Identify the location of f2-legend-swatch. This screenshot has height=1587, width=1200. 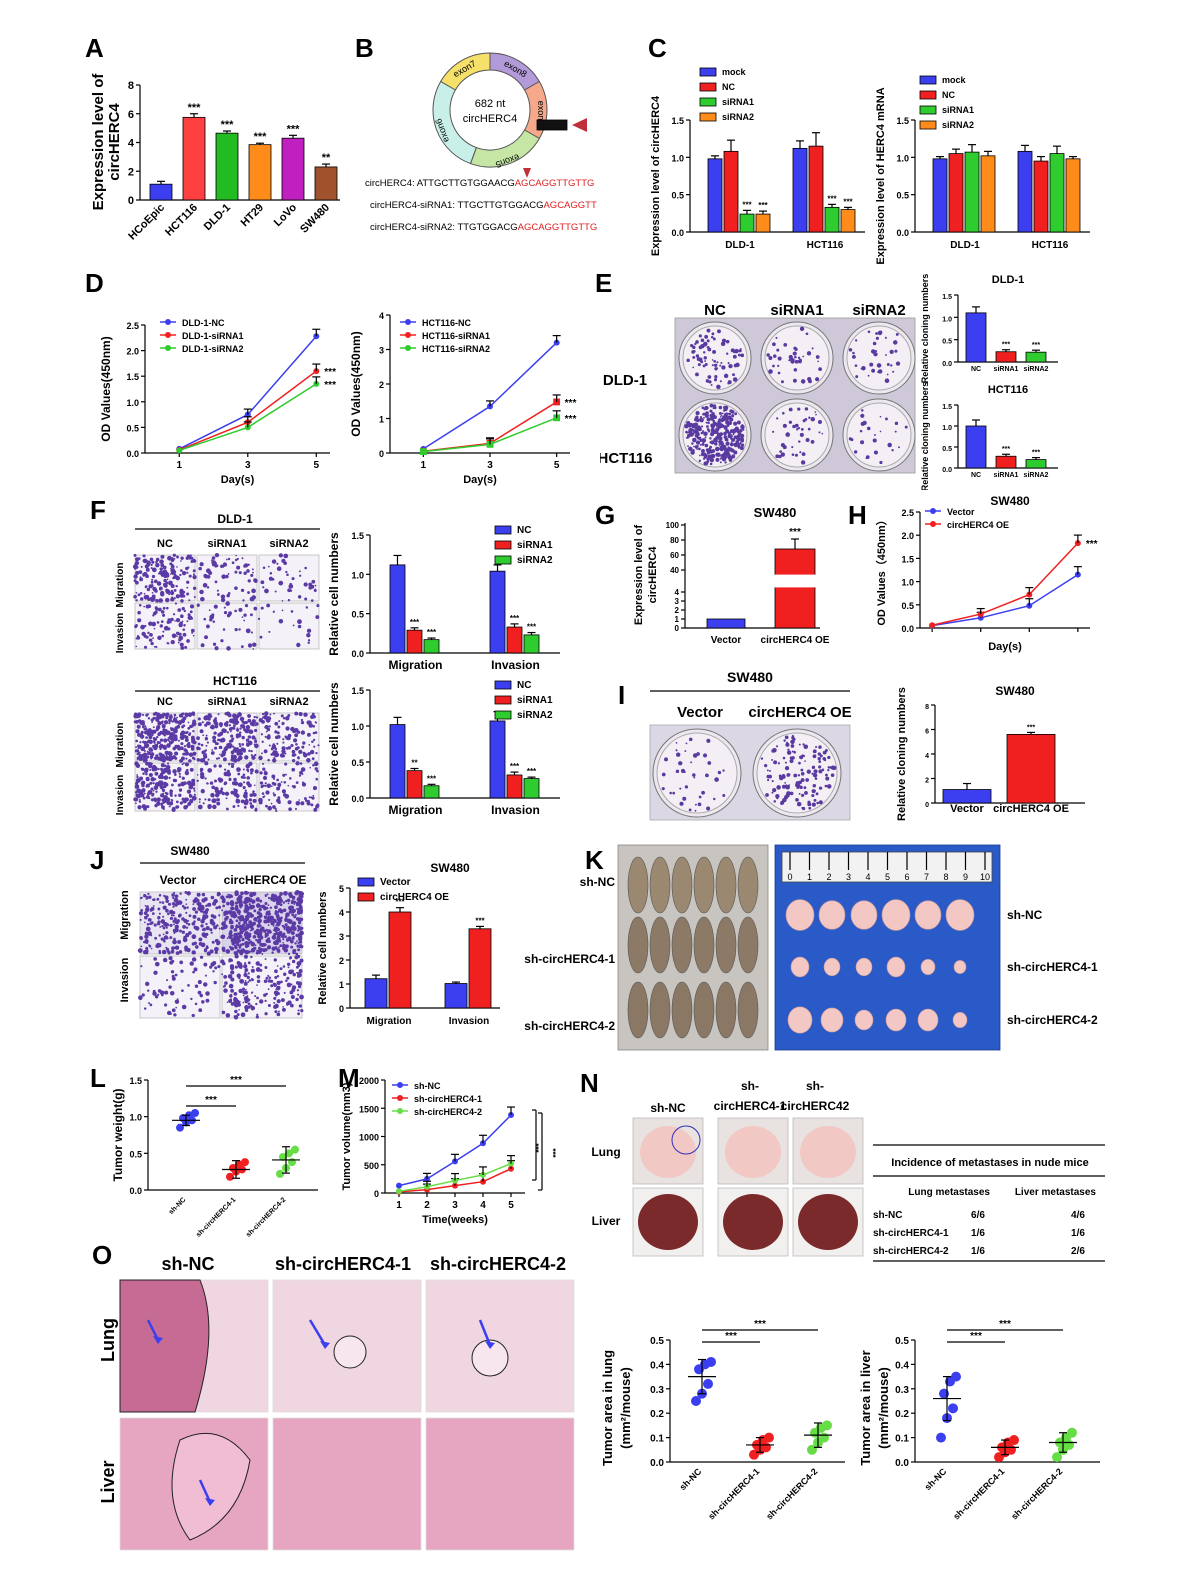
(503, 700).